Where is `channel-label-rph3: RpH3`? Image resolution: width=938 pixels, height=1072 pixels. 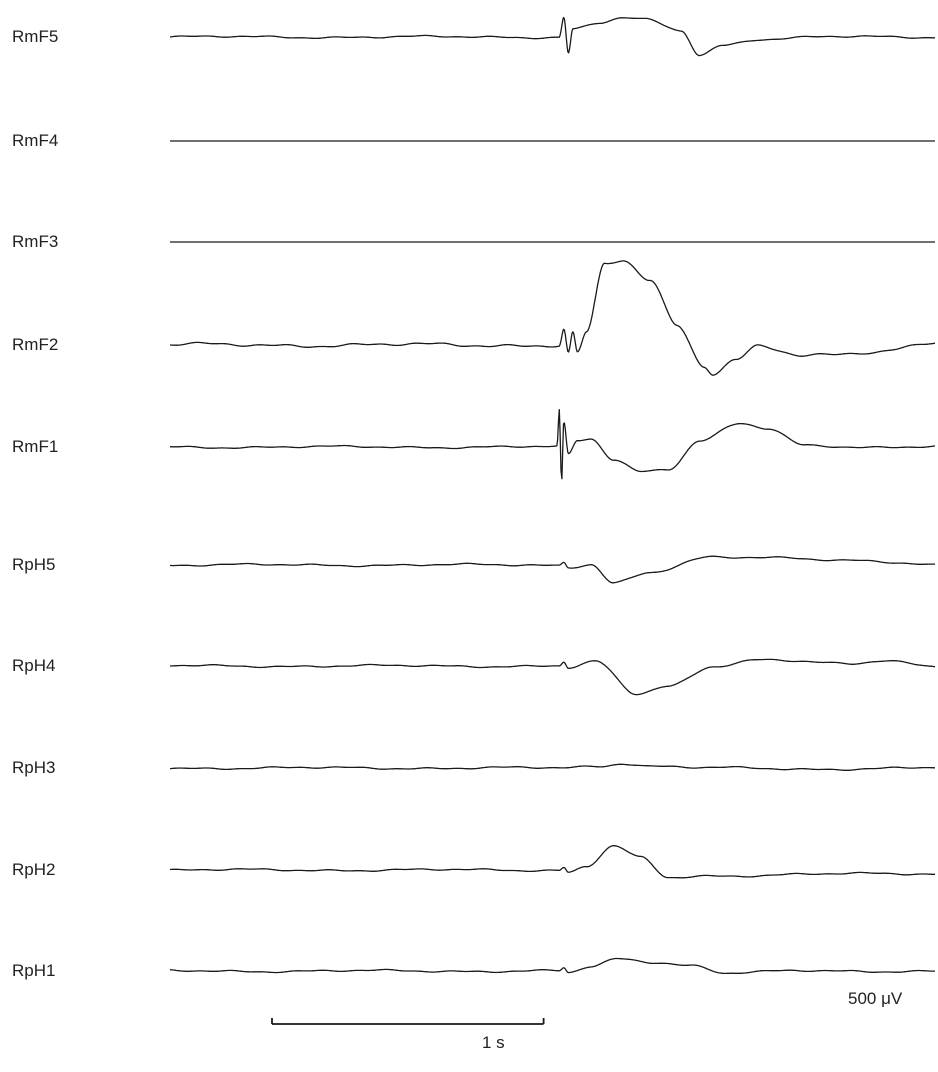 channel-label-rph3: RpH3 is located at coordinates (34, 767).